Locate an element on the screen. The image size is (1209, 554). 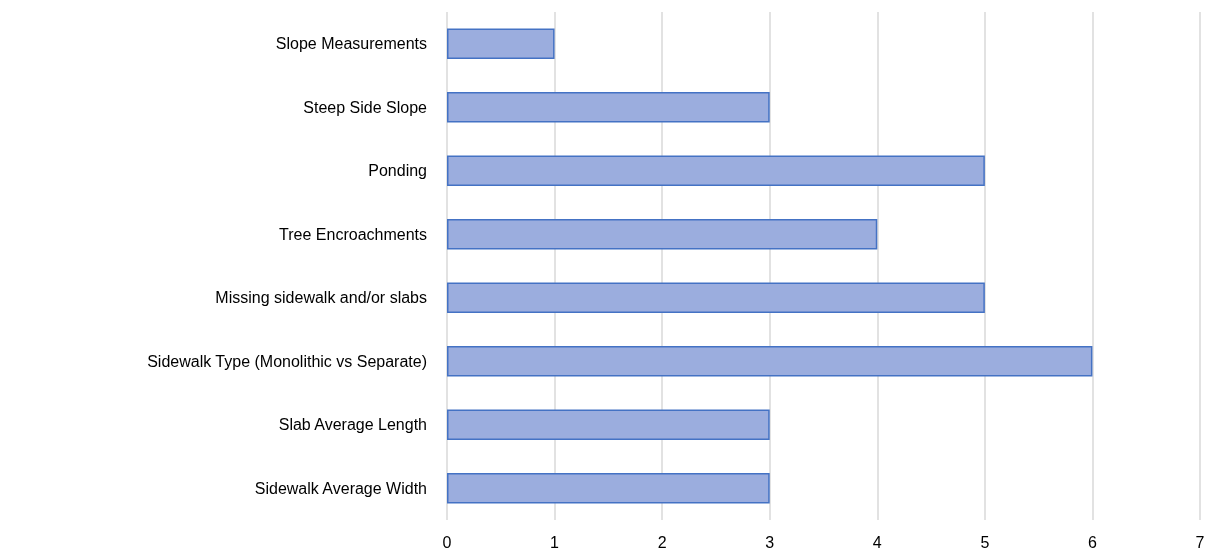
y-tick-label: Ponding is located at coordinates (397, 171).